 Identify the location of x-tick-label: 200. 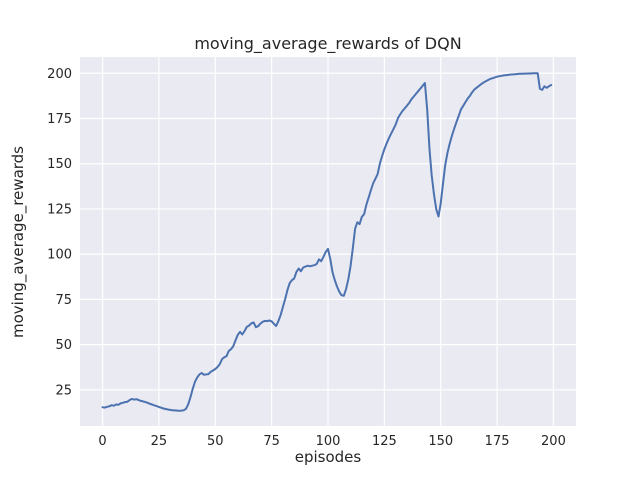
(553, 441).